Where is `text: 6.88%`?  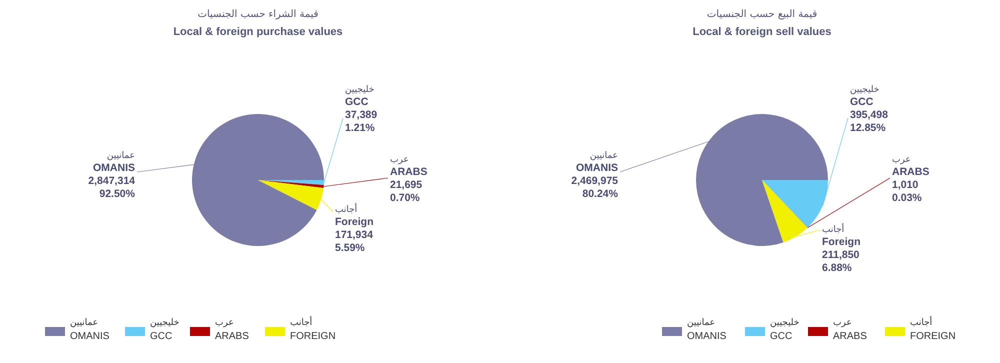 text: 6.88% is located at coordinates (837, 268).